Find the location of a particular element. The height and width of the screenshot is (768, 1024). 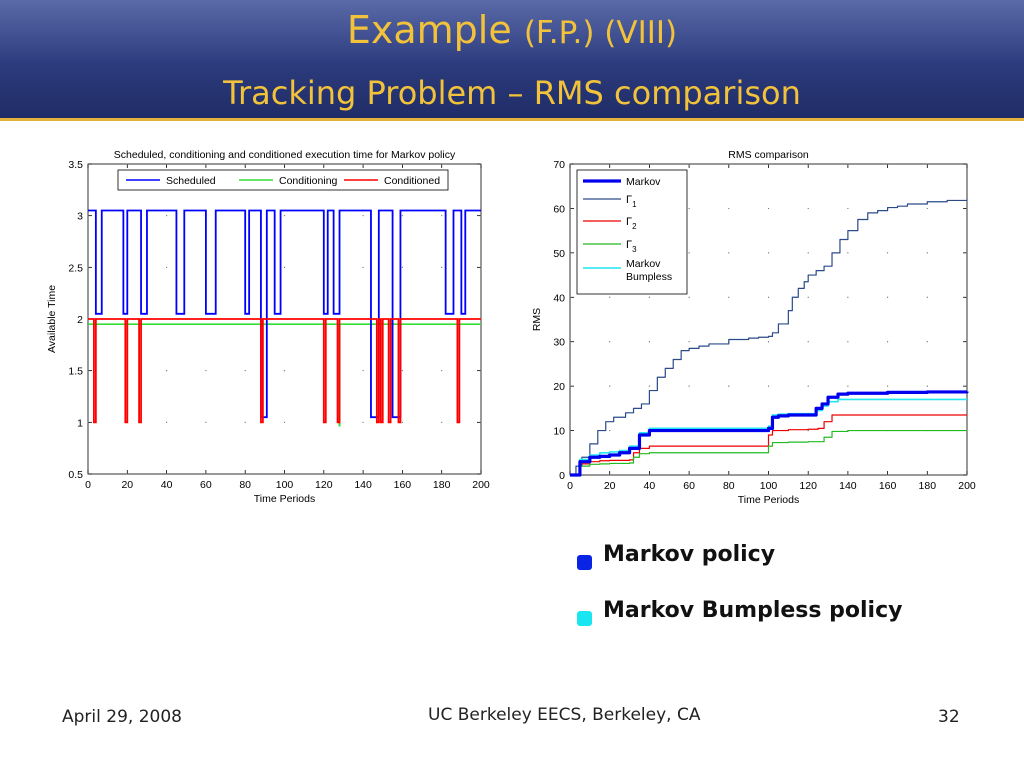

y-tick-label: 40 is located at coordinates (559, 298).